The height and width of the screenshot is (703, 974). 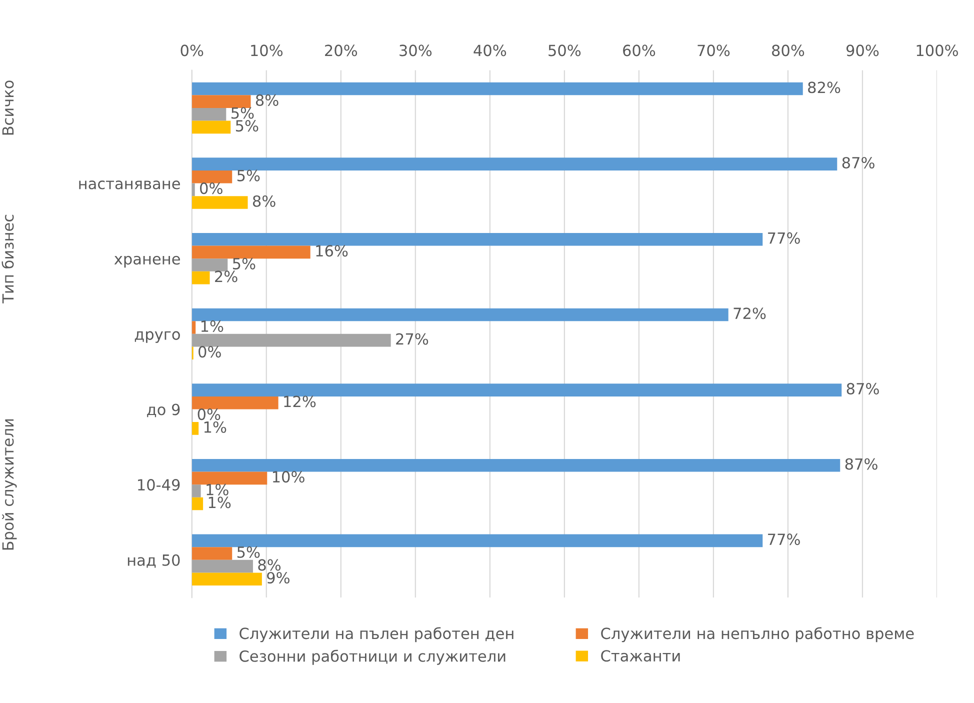 I want to click on data-label: 10%, so click(x=288, y=477).